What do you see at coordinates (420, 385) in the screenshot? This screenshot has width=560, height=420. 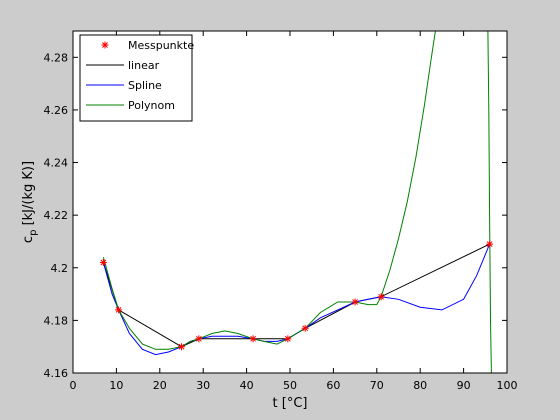 I see `x-tick-label: 80` at bounding box center [420, 385].